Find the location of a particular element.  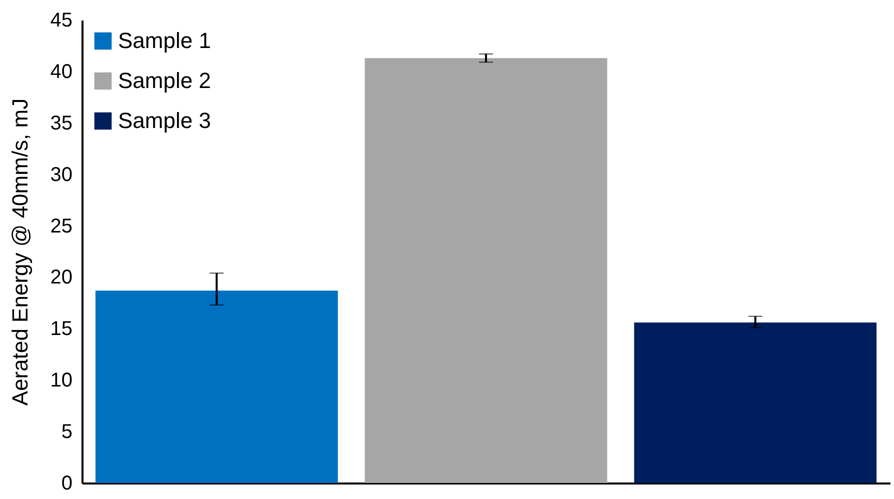

y-tick-label: 0 is located at coordinates (66, 483).